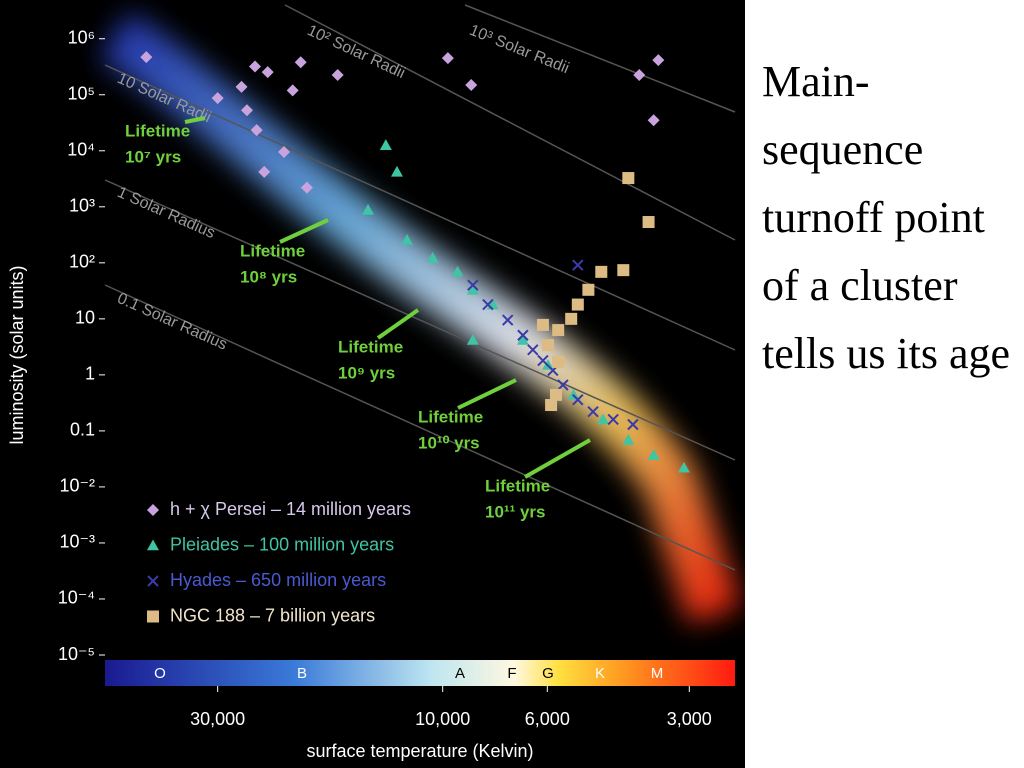  Describe the element at coordinates (82, 206) in the screenshot. I see `y-tick-label: 10³` at that location.